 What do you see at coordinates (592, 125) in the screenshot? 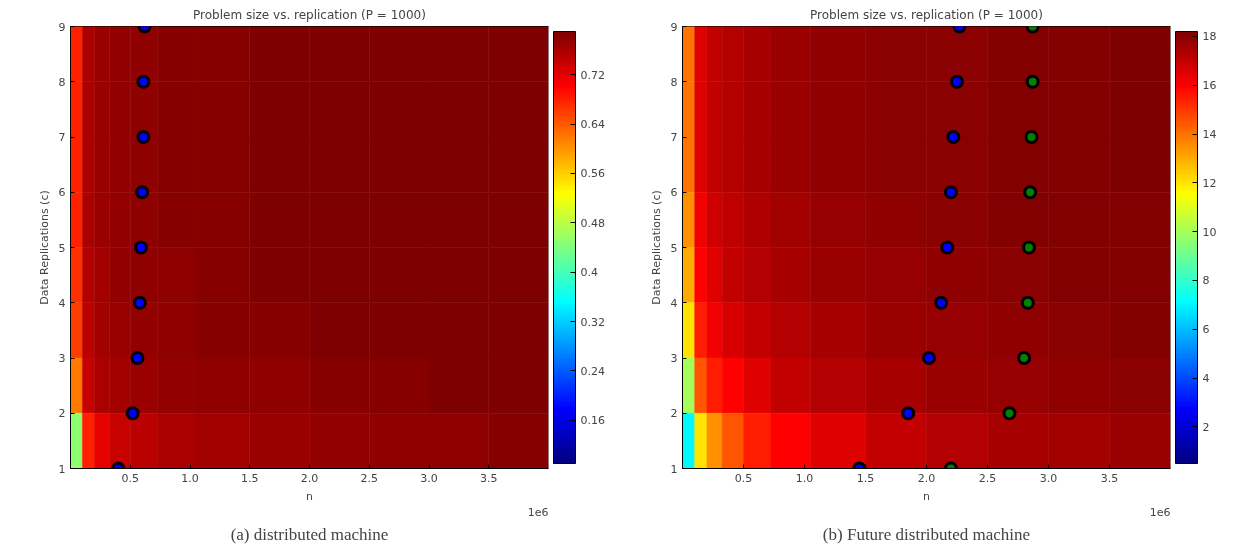
I see `color-bar-label: 0.64` at bounding box center [592, 125].